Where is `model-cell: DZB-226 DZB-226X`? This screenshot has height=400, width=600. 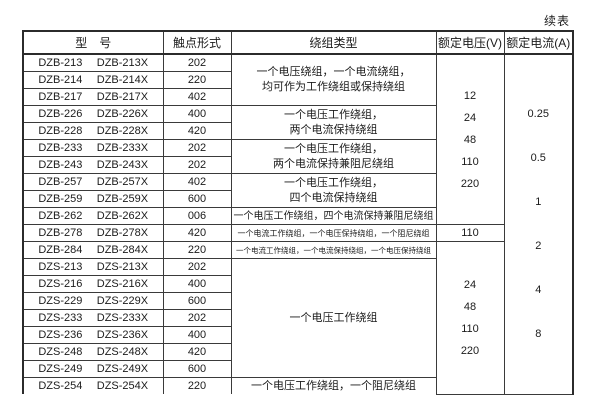
model-cell: DZB-226 DZB-226X is located at coordinates (93, 114).